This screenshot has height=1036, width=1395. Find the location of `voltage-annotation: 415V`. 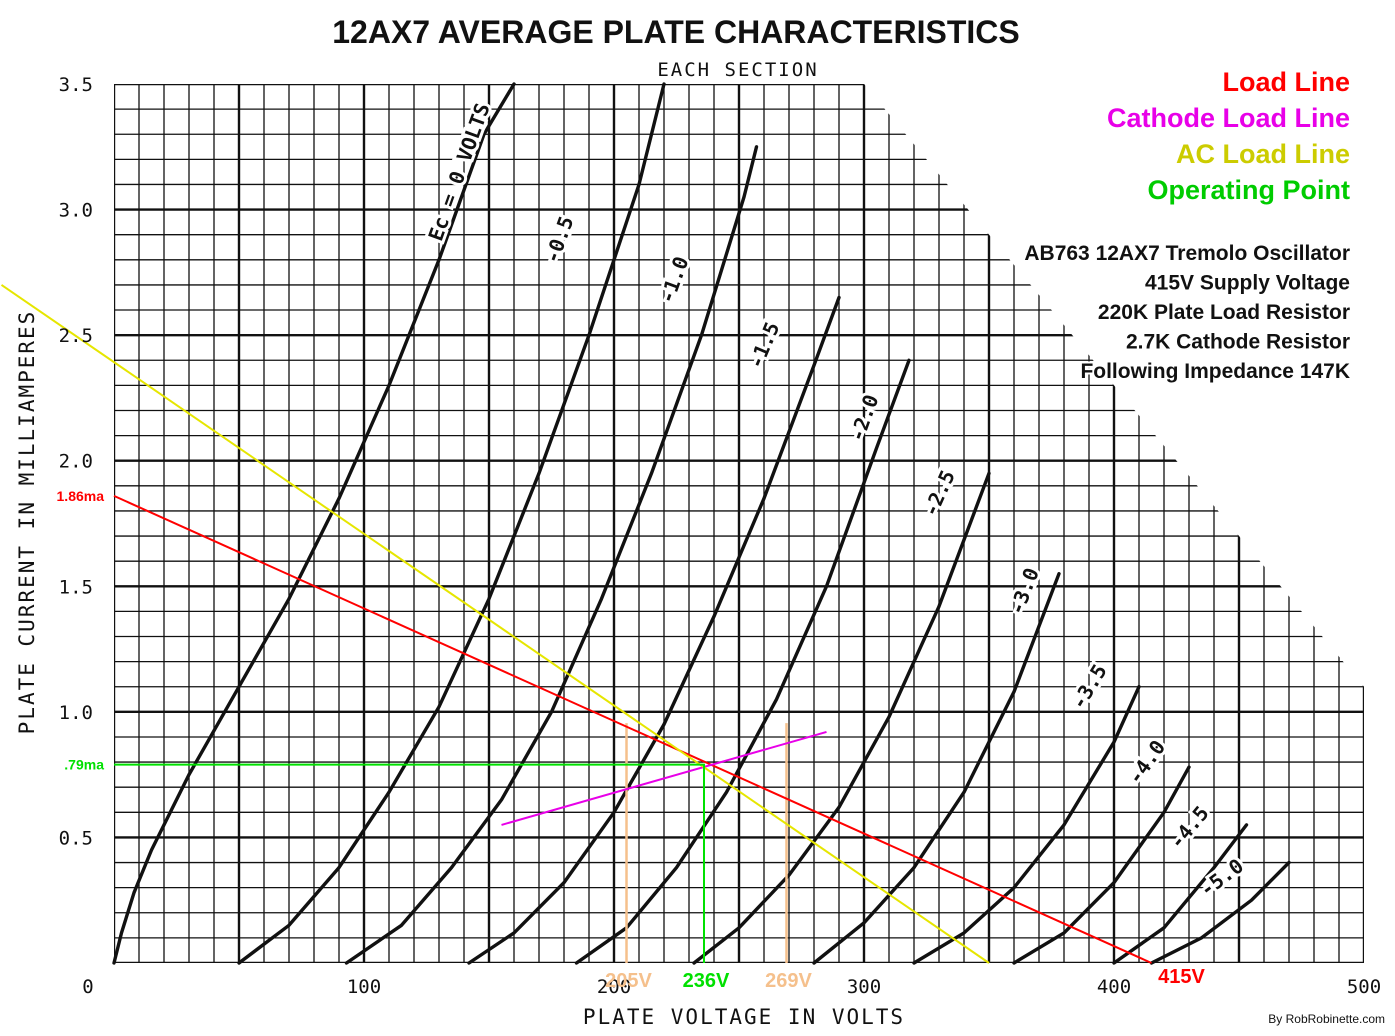

voltage-annotation: 415V is located at coordinates (1181, 977).